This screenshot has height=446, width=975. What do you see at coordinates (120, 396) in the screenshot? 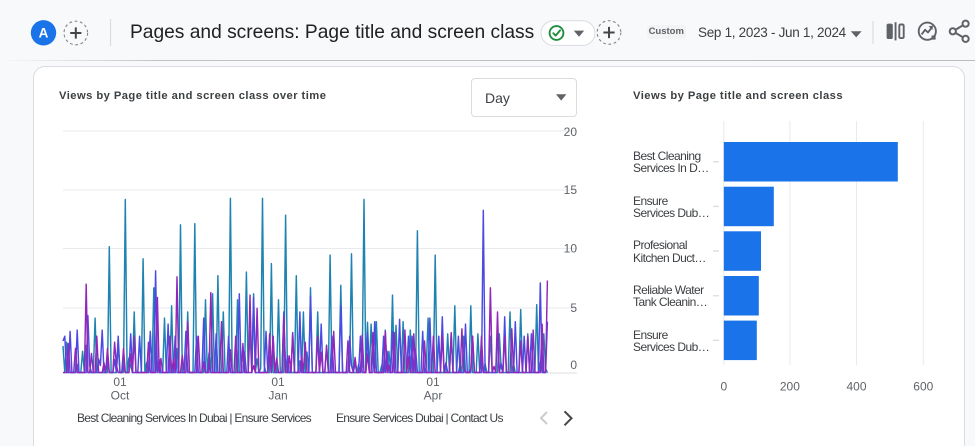
I see `svg-text: Oct` at bounding box center [120, 396].